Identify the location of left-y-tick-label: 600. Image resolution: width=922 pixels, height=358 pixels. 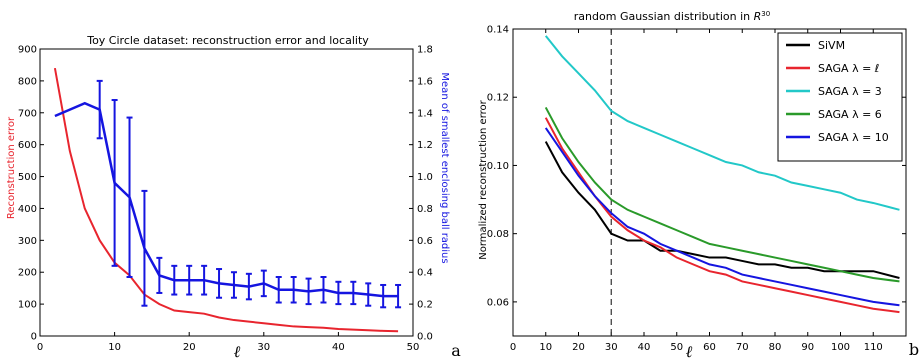
(27, 145).